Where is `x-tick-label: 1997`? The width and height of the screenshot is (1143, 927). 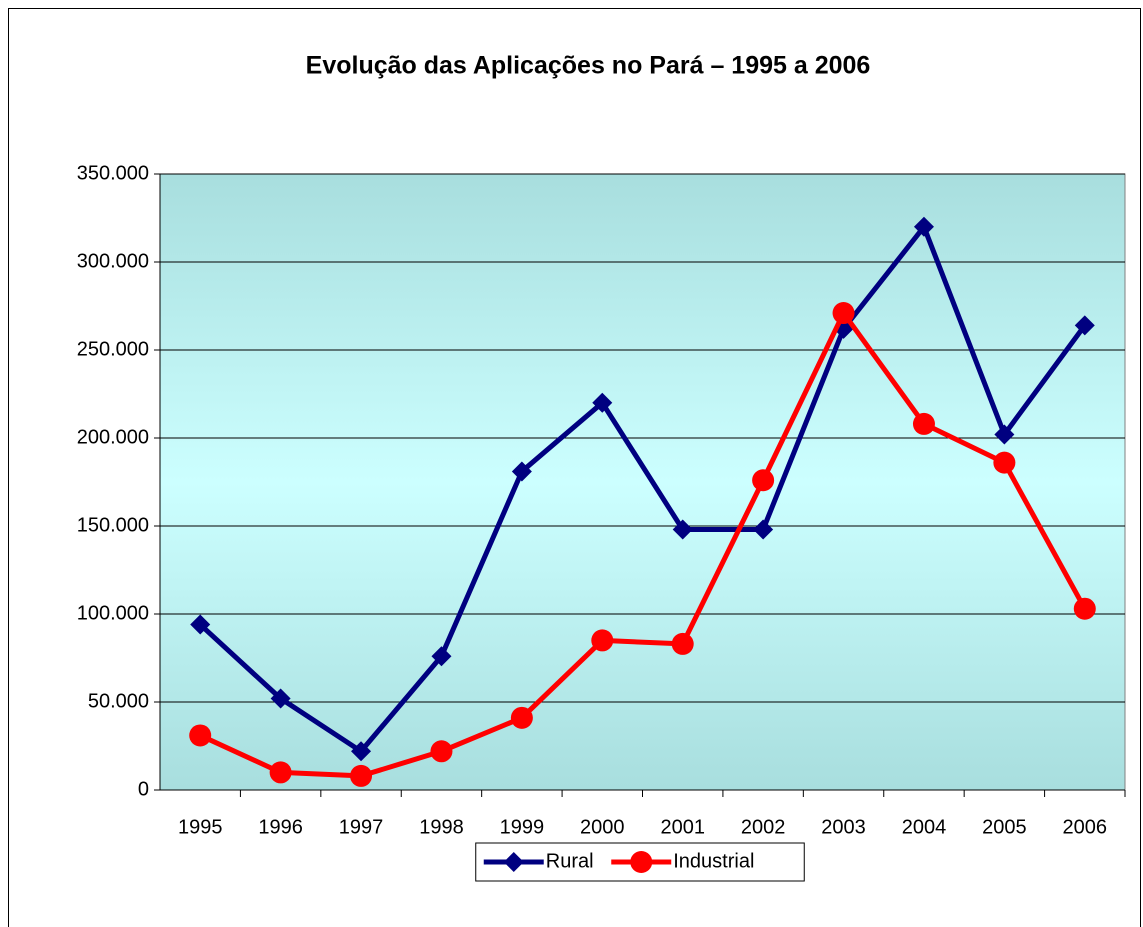
x-tick-label: 1997 is located at coordinates (361, 827).